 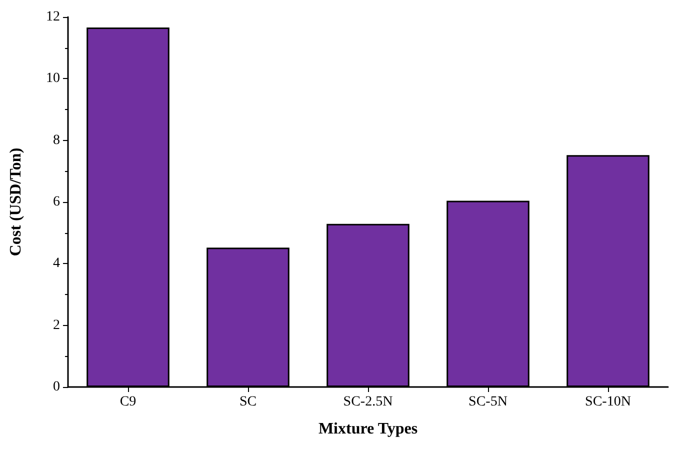 I want to click on x-tick-label: SC-5N, so click(x=488, y=402).